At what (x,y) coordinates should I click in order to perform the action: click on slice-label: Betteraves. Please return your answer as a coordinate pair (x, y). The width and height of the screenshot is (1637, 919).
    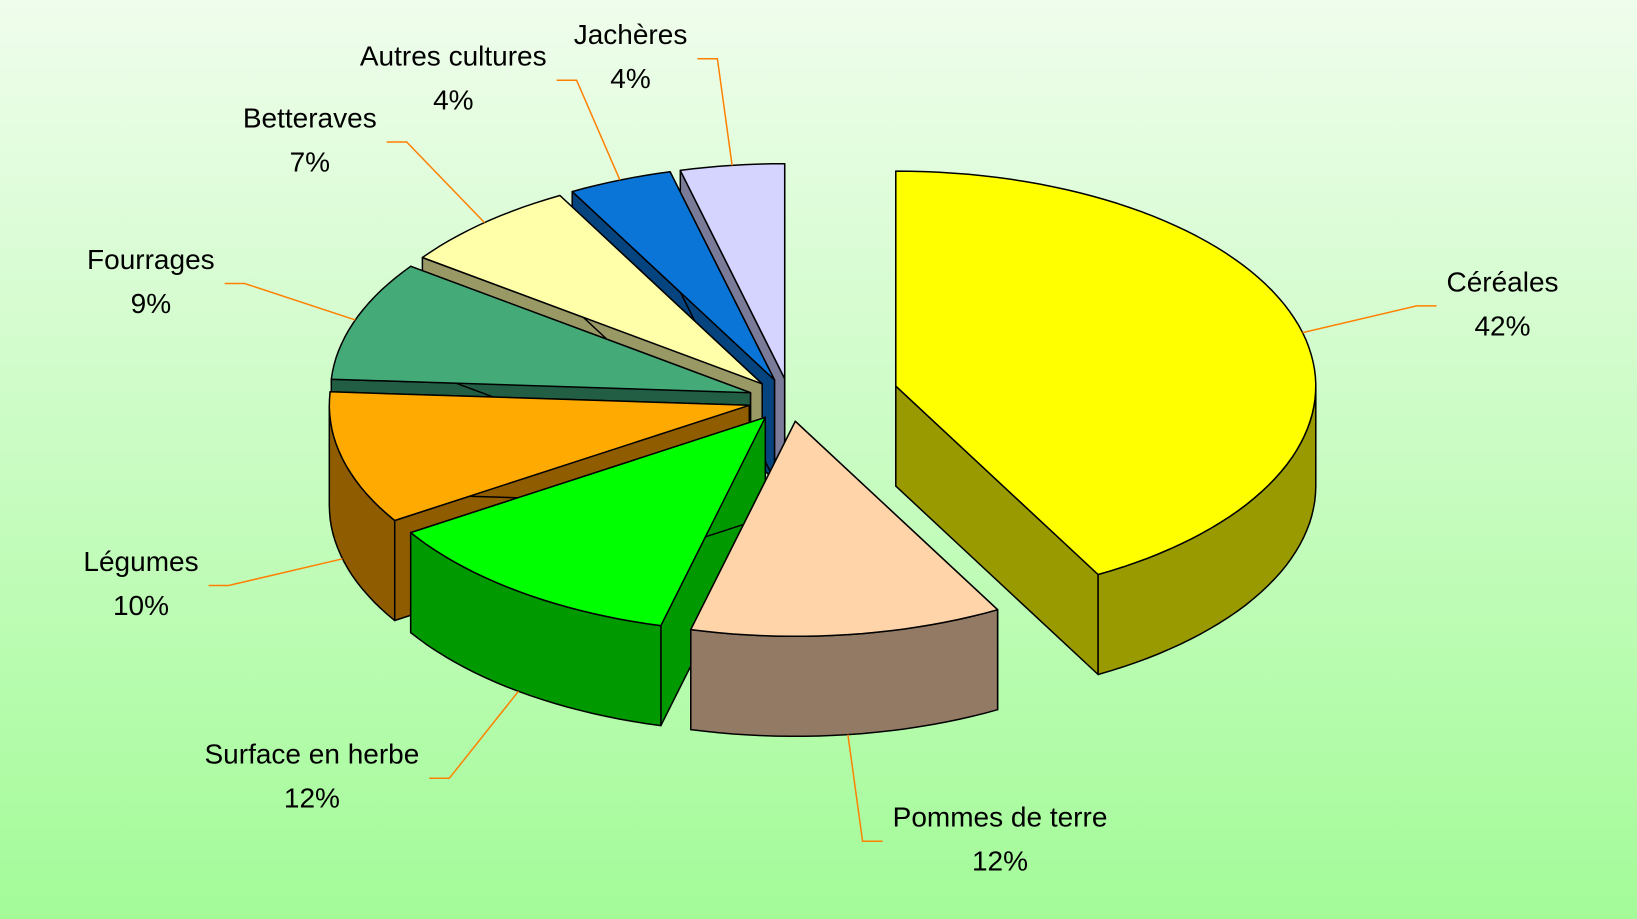
    Looking at the image, I should click on (310, 117).